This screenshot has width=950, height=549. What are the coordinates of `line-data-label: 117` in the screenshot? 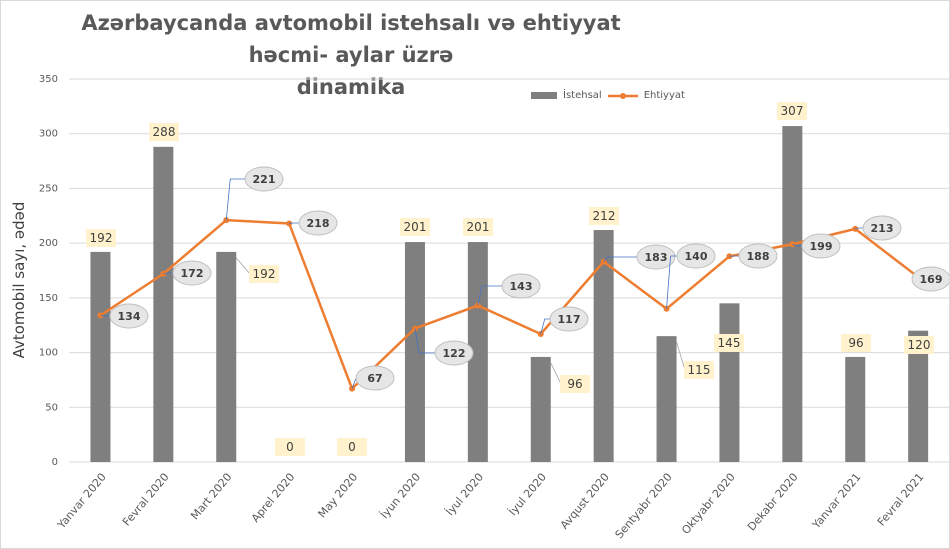 It's located at (569, 319).